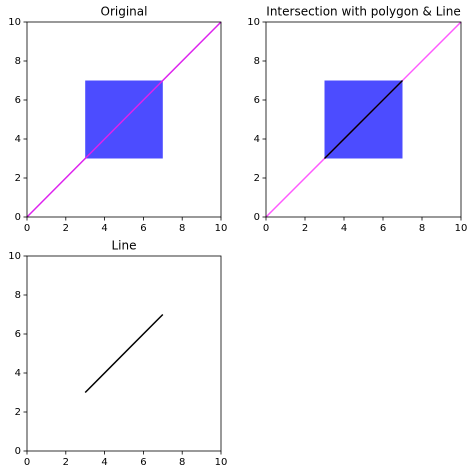 The image size is (474, 474). I want to click on chart-title: Intersection with polygon & Line, so click(363, 12).